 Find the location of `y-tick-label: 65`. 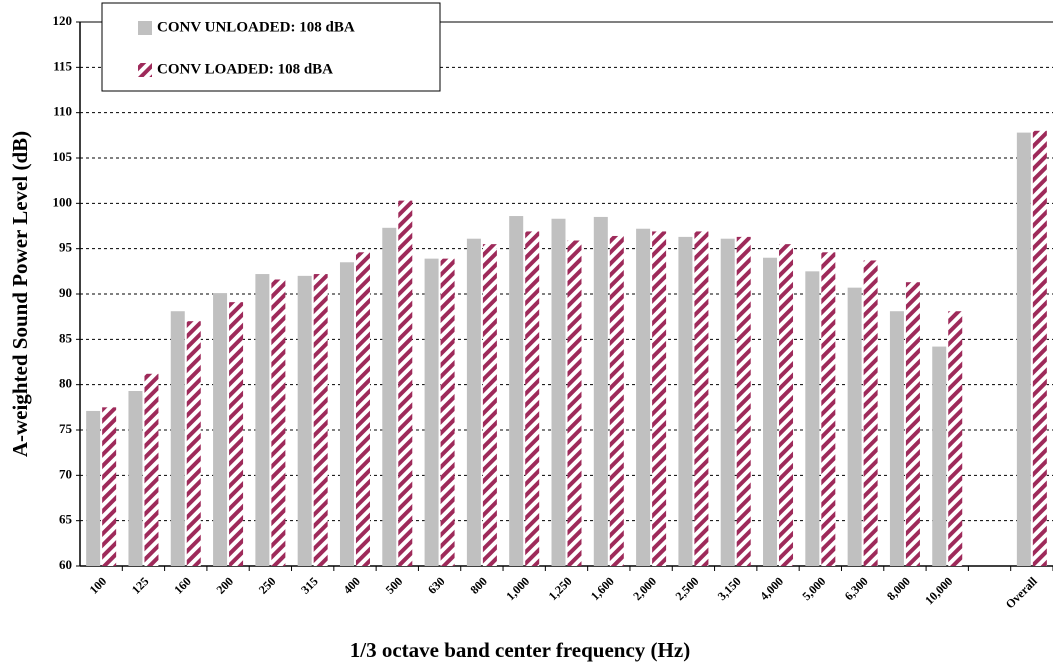

y-tick-label: 65 is located at coordinates (66, 519).